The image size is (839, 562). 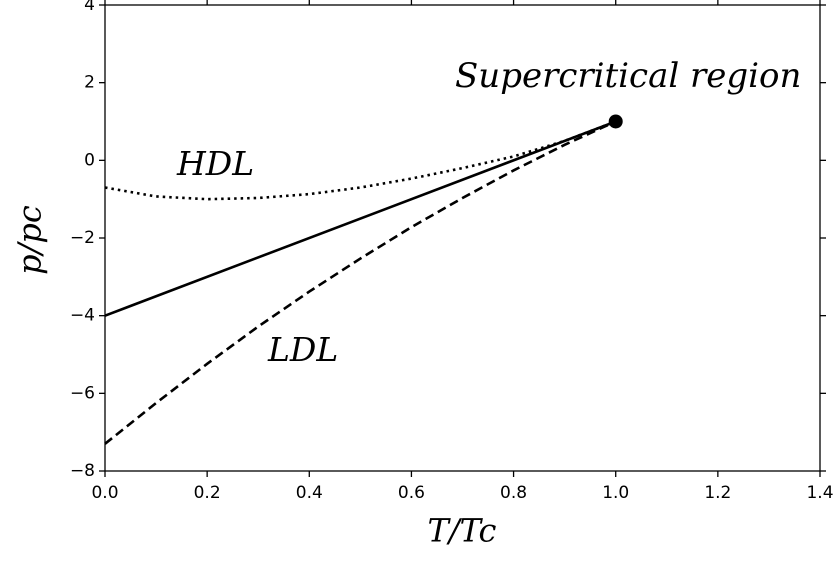 I want to click on y-tick-label: −6, so click(x=82, y=393).